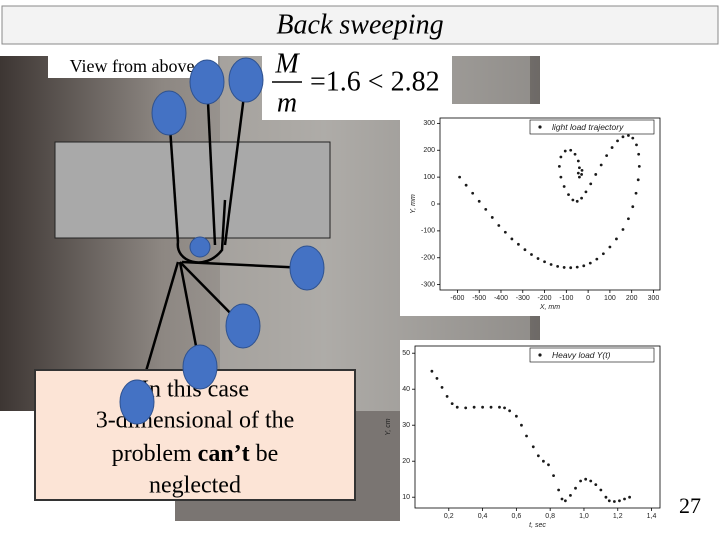  Describe the element at coordinates (168, 384) in the screenshot. I see `ball-markers` at that location.